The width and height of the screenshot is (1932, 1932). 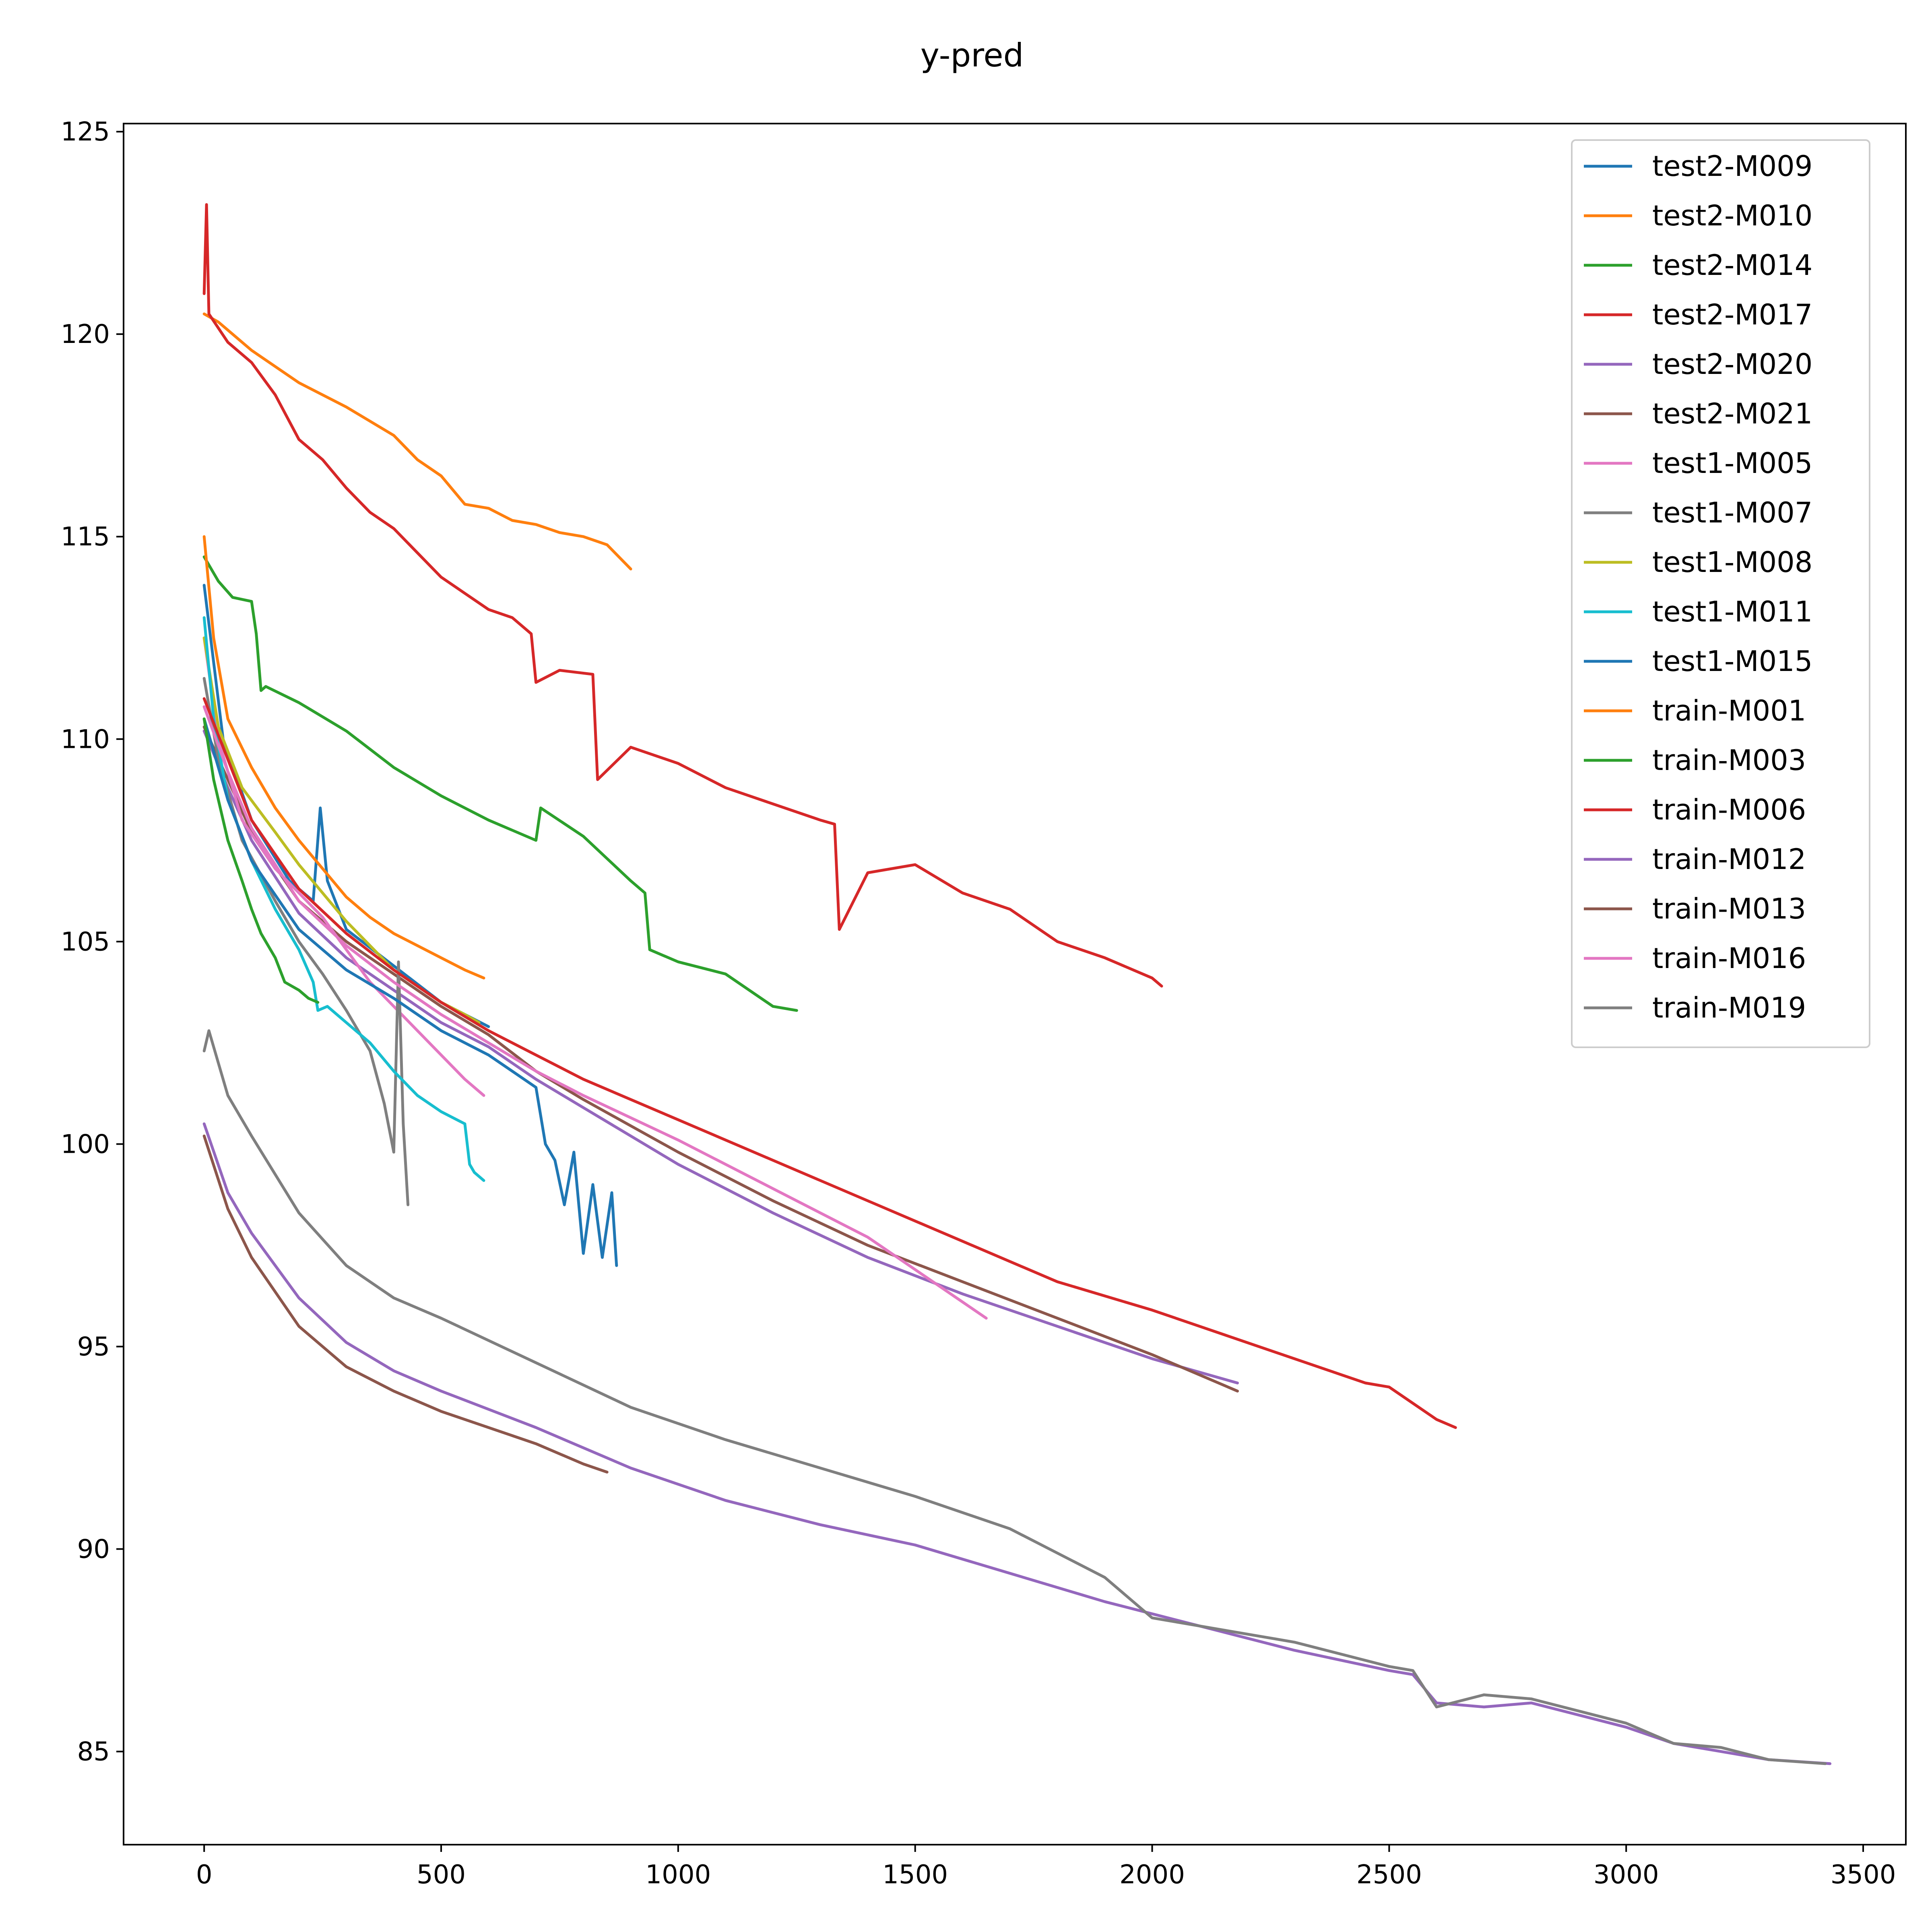 What do you see at coordinates (1732, 364) in the screenshot?
I see `legend-label: test2-M020` at bounding box center [1732, 364].